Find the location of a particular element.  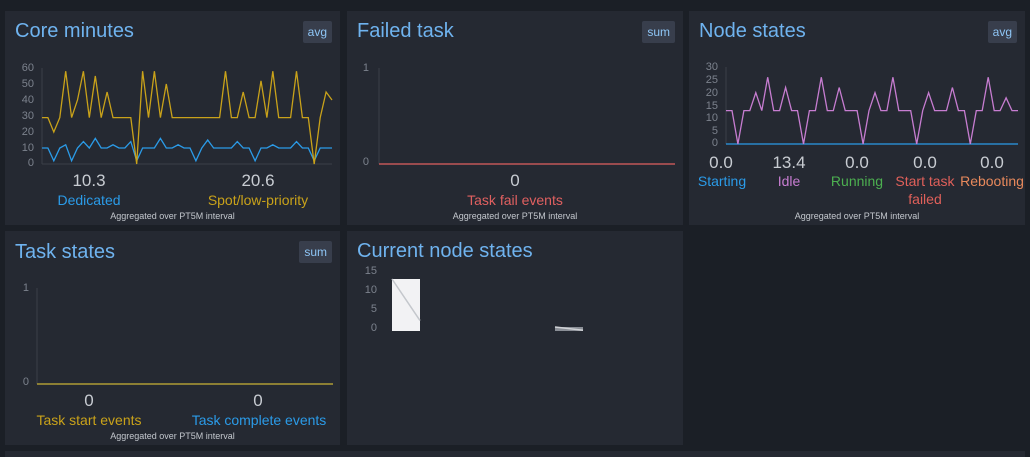

y-tick: 40 is located at coordinates (27, 100).